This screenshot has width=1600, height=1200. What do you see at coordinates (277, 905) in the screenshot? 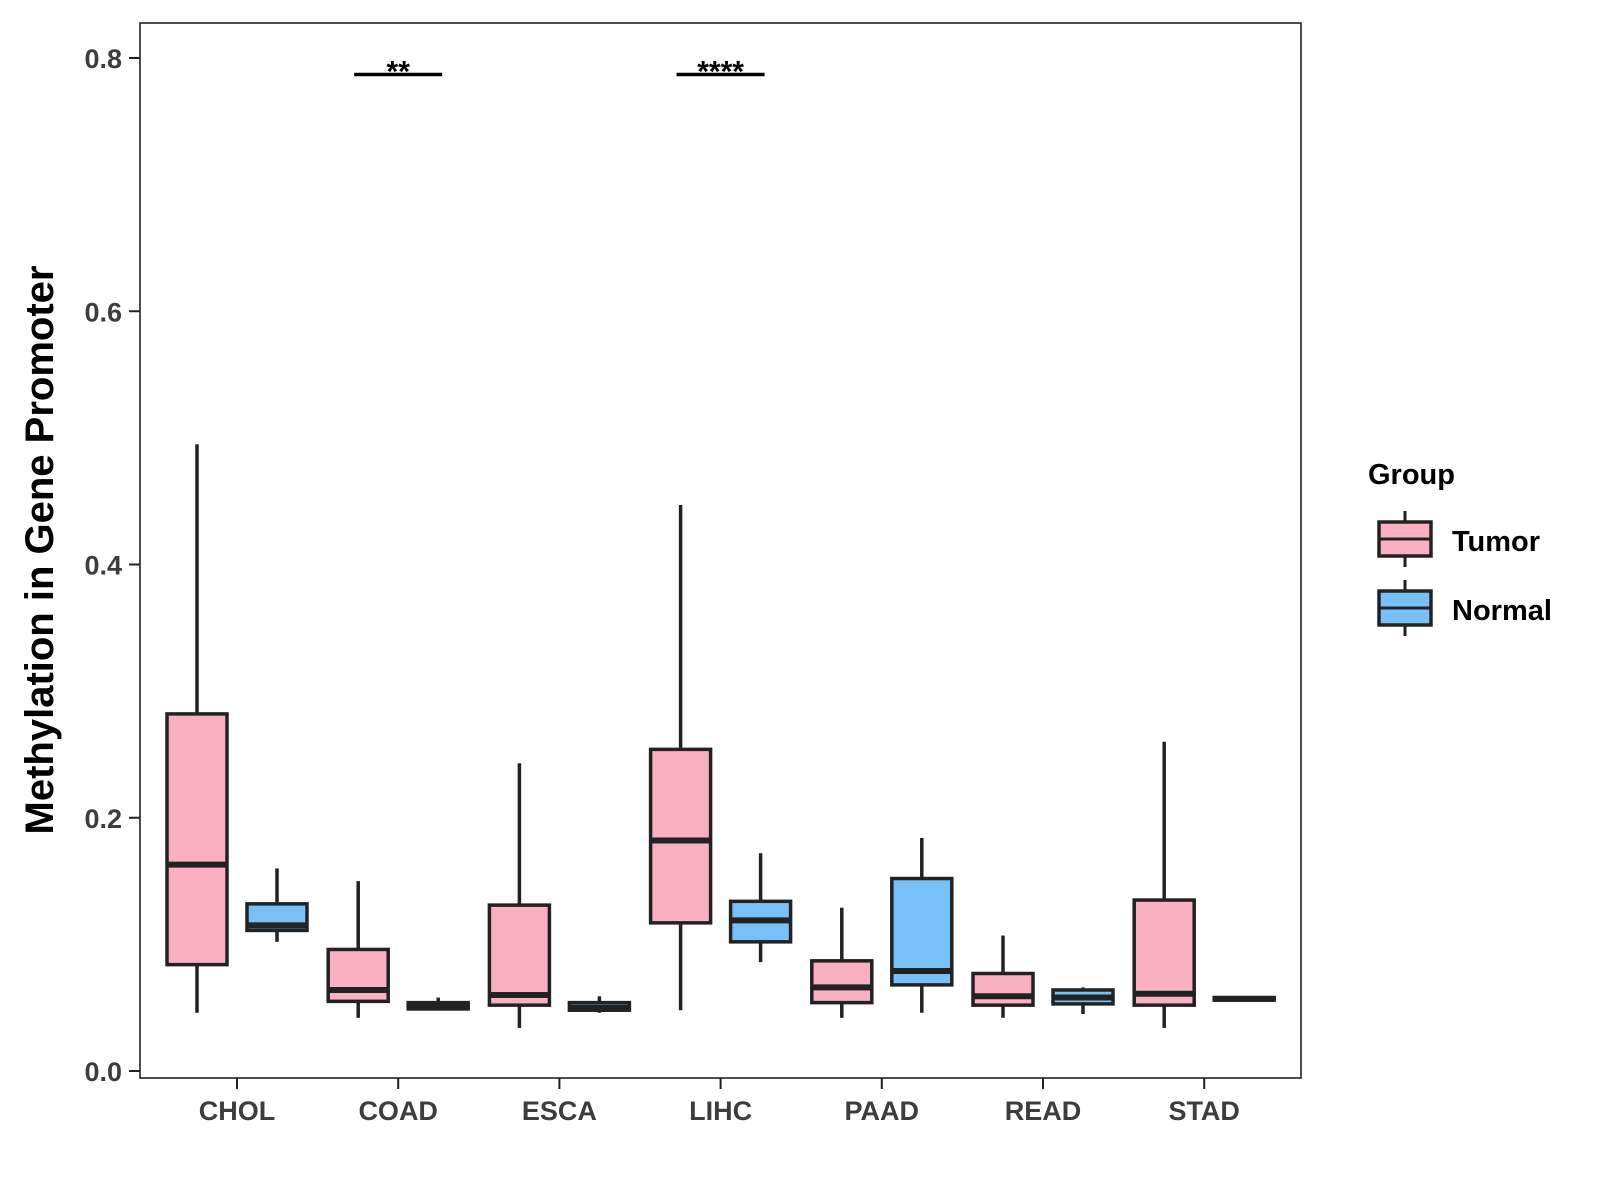
I see `box-normal-chol` at bounding box center [277, 905].